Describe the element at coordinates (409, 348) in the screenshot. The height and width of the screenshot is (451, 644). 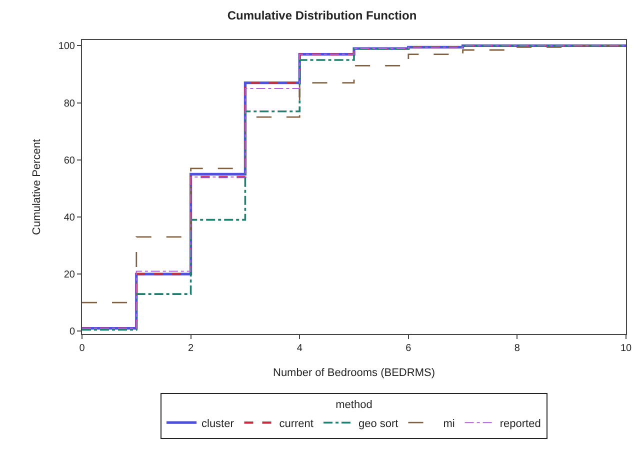
I see `x-tick-label: 6` at that location.